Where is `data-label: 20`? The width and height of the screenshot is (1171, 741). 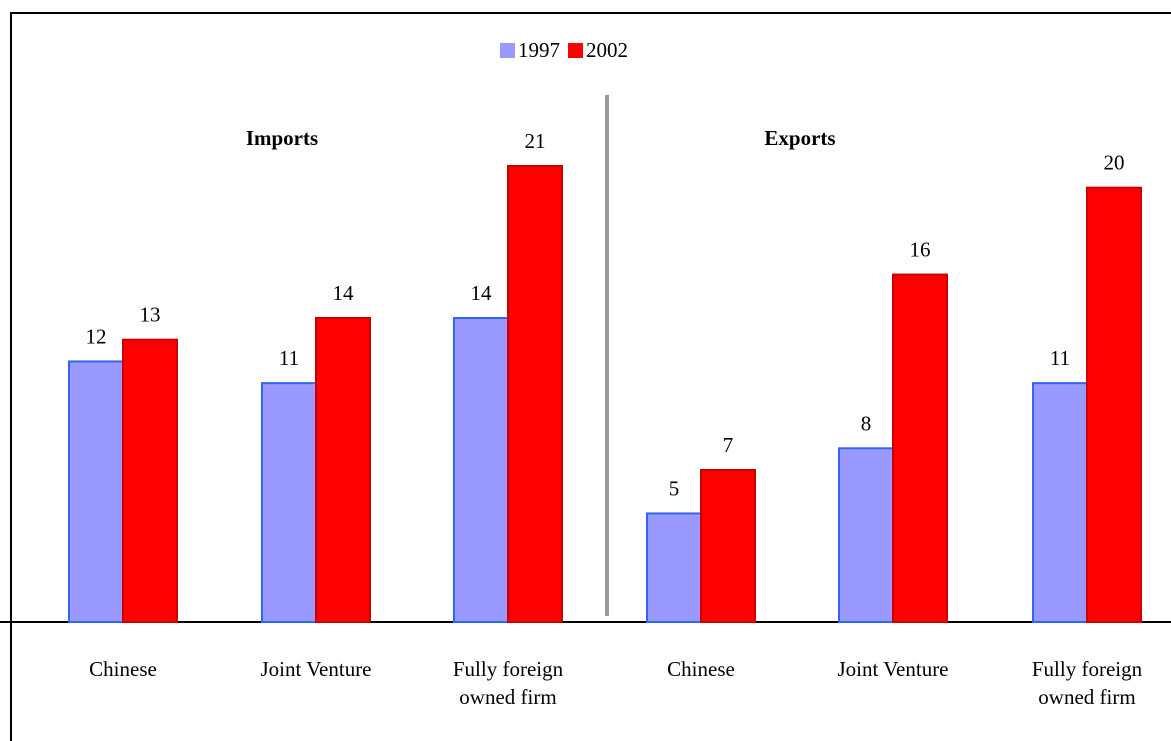
data-label: 20 is located at coordinates (1114, 163).